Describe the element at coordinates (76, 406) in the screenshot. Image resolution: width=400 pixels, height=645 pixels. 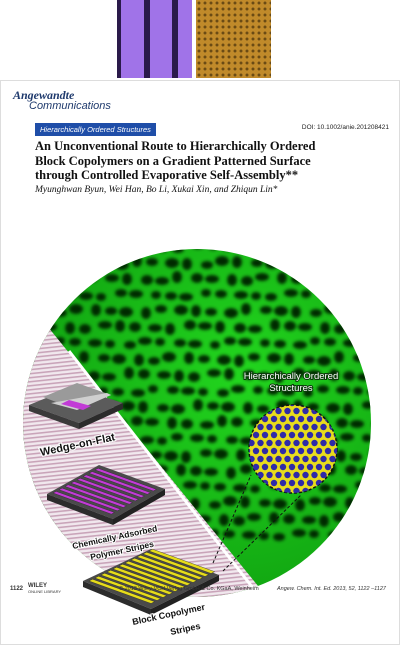
I see `wedge-on-flat-illustration` at that location.